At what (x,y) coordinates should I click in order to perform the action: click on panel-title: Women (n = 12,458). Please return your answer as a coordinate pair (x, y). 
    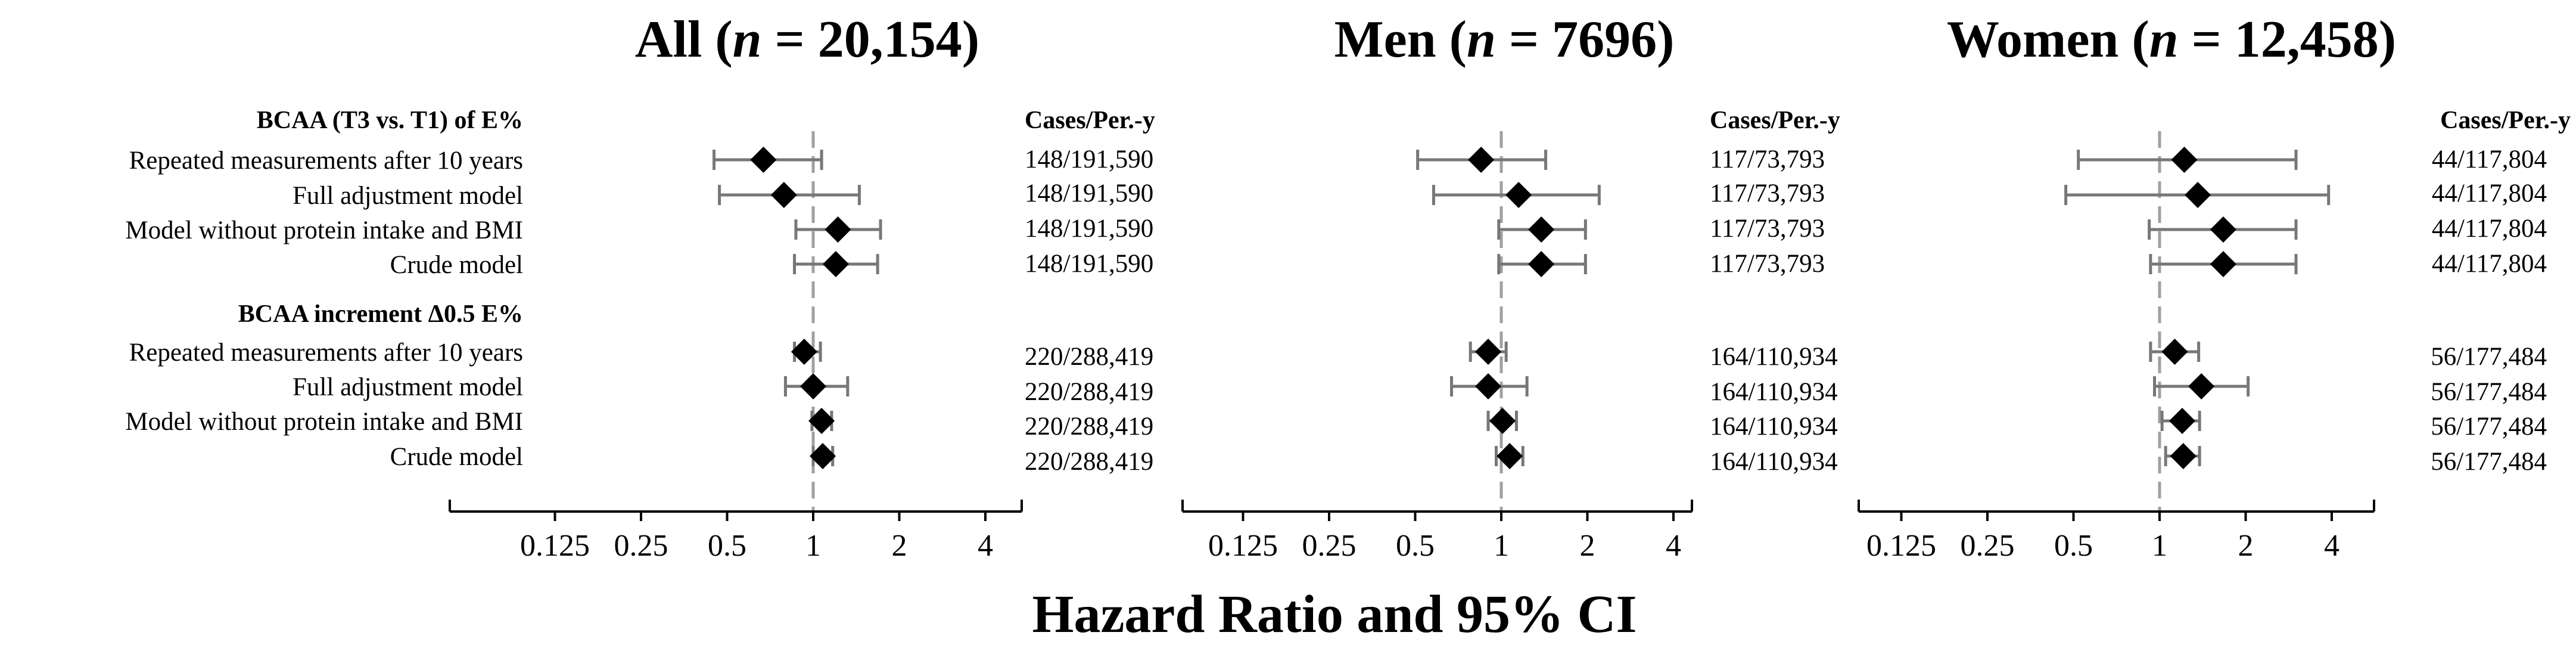
    Looking at the image, I should click on (2171, 40).